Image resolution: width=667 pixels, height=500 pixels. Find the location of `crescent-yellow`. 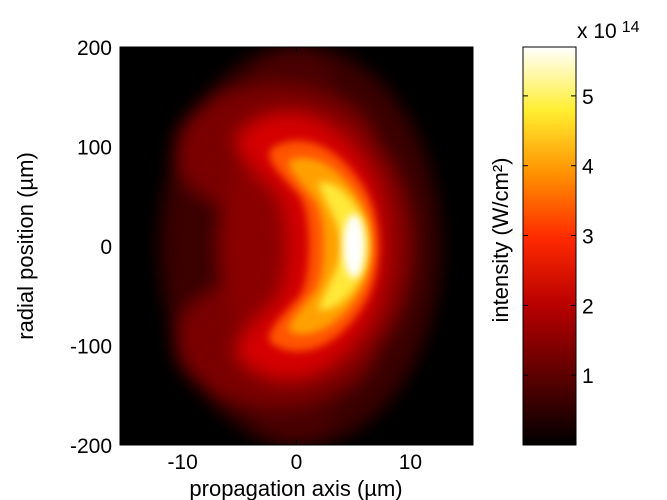

crescent-yellow is located at coordinates (343, 246).